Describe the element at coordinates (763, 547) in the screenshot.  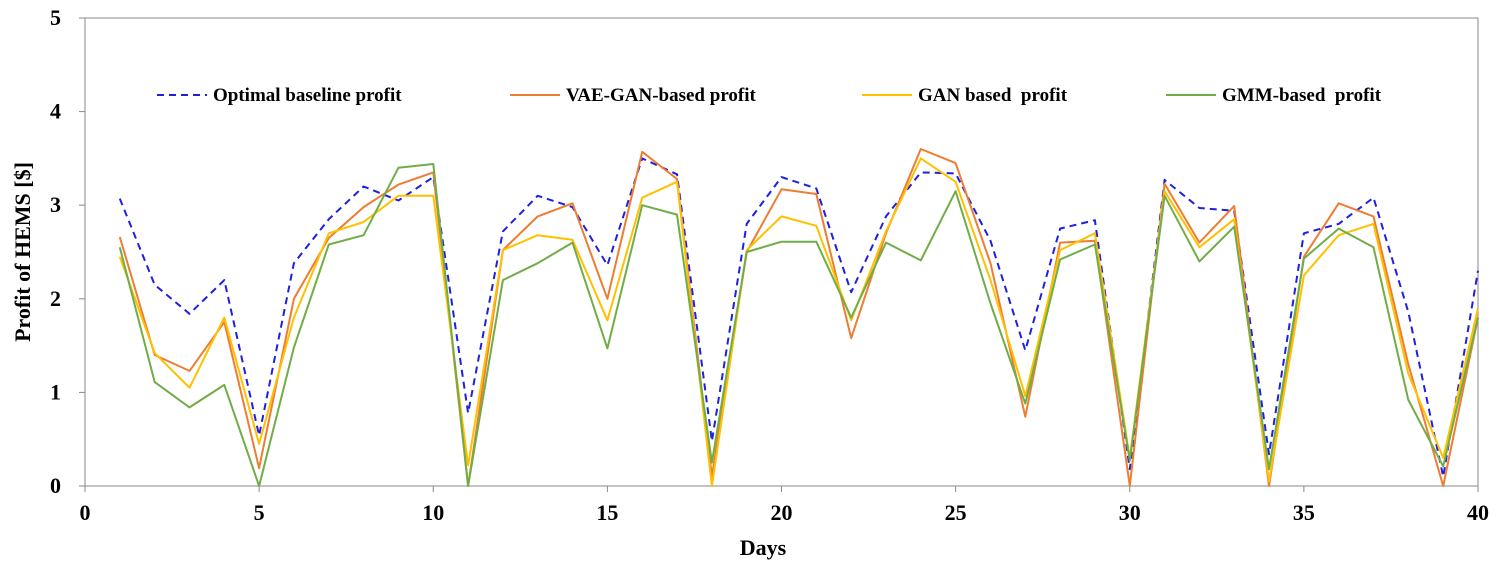
I see `x-axis-title: Days` at that location.